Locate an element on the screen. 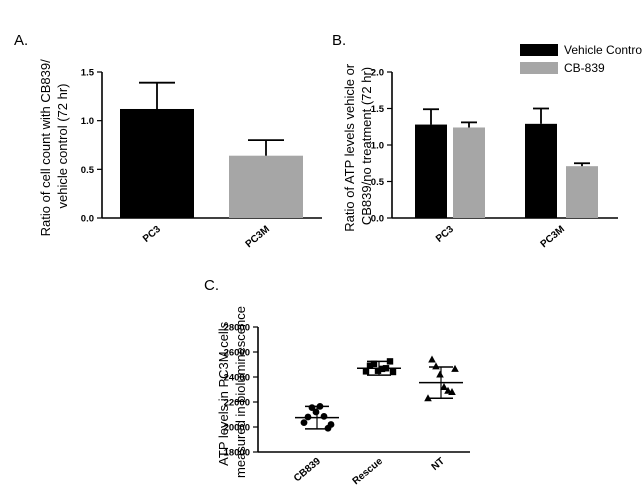 Image resolution: width=642 pixels, height=500 pixels. panel-c-y-tick-label-0: 18000 is located at coordinates (237, 453).